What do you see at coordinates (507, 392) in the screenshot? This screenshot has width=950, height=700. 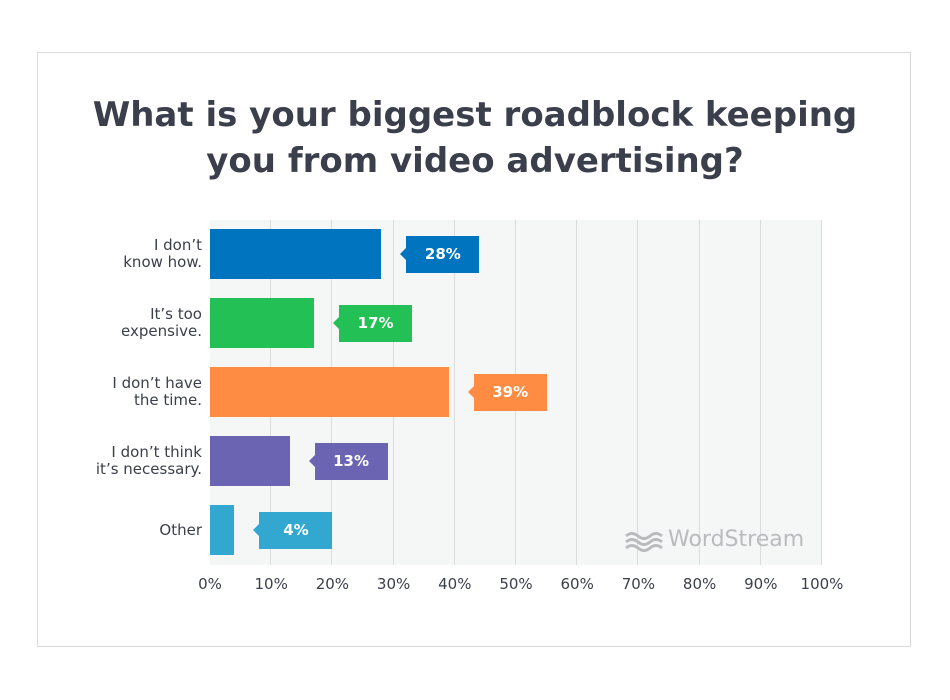 I see `value-label: 39%` at bounding box center [507, 392].